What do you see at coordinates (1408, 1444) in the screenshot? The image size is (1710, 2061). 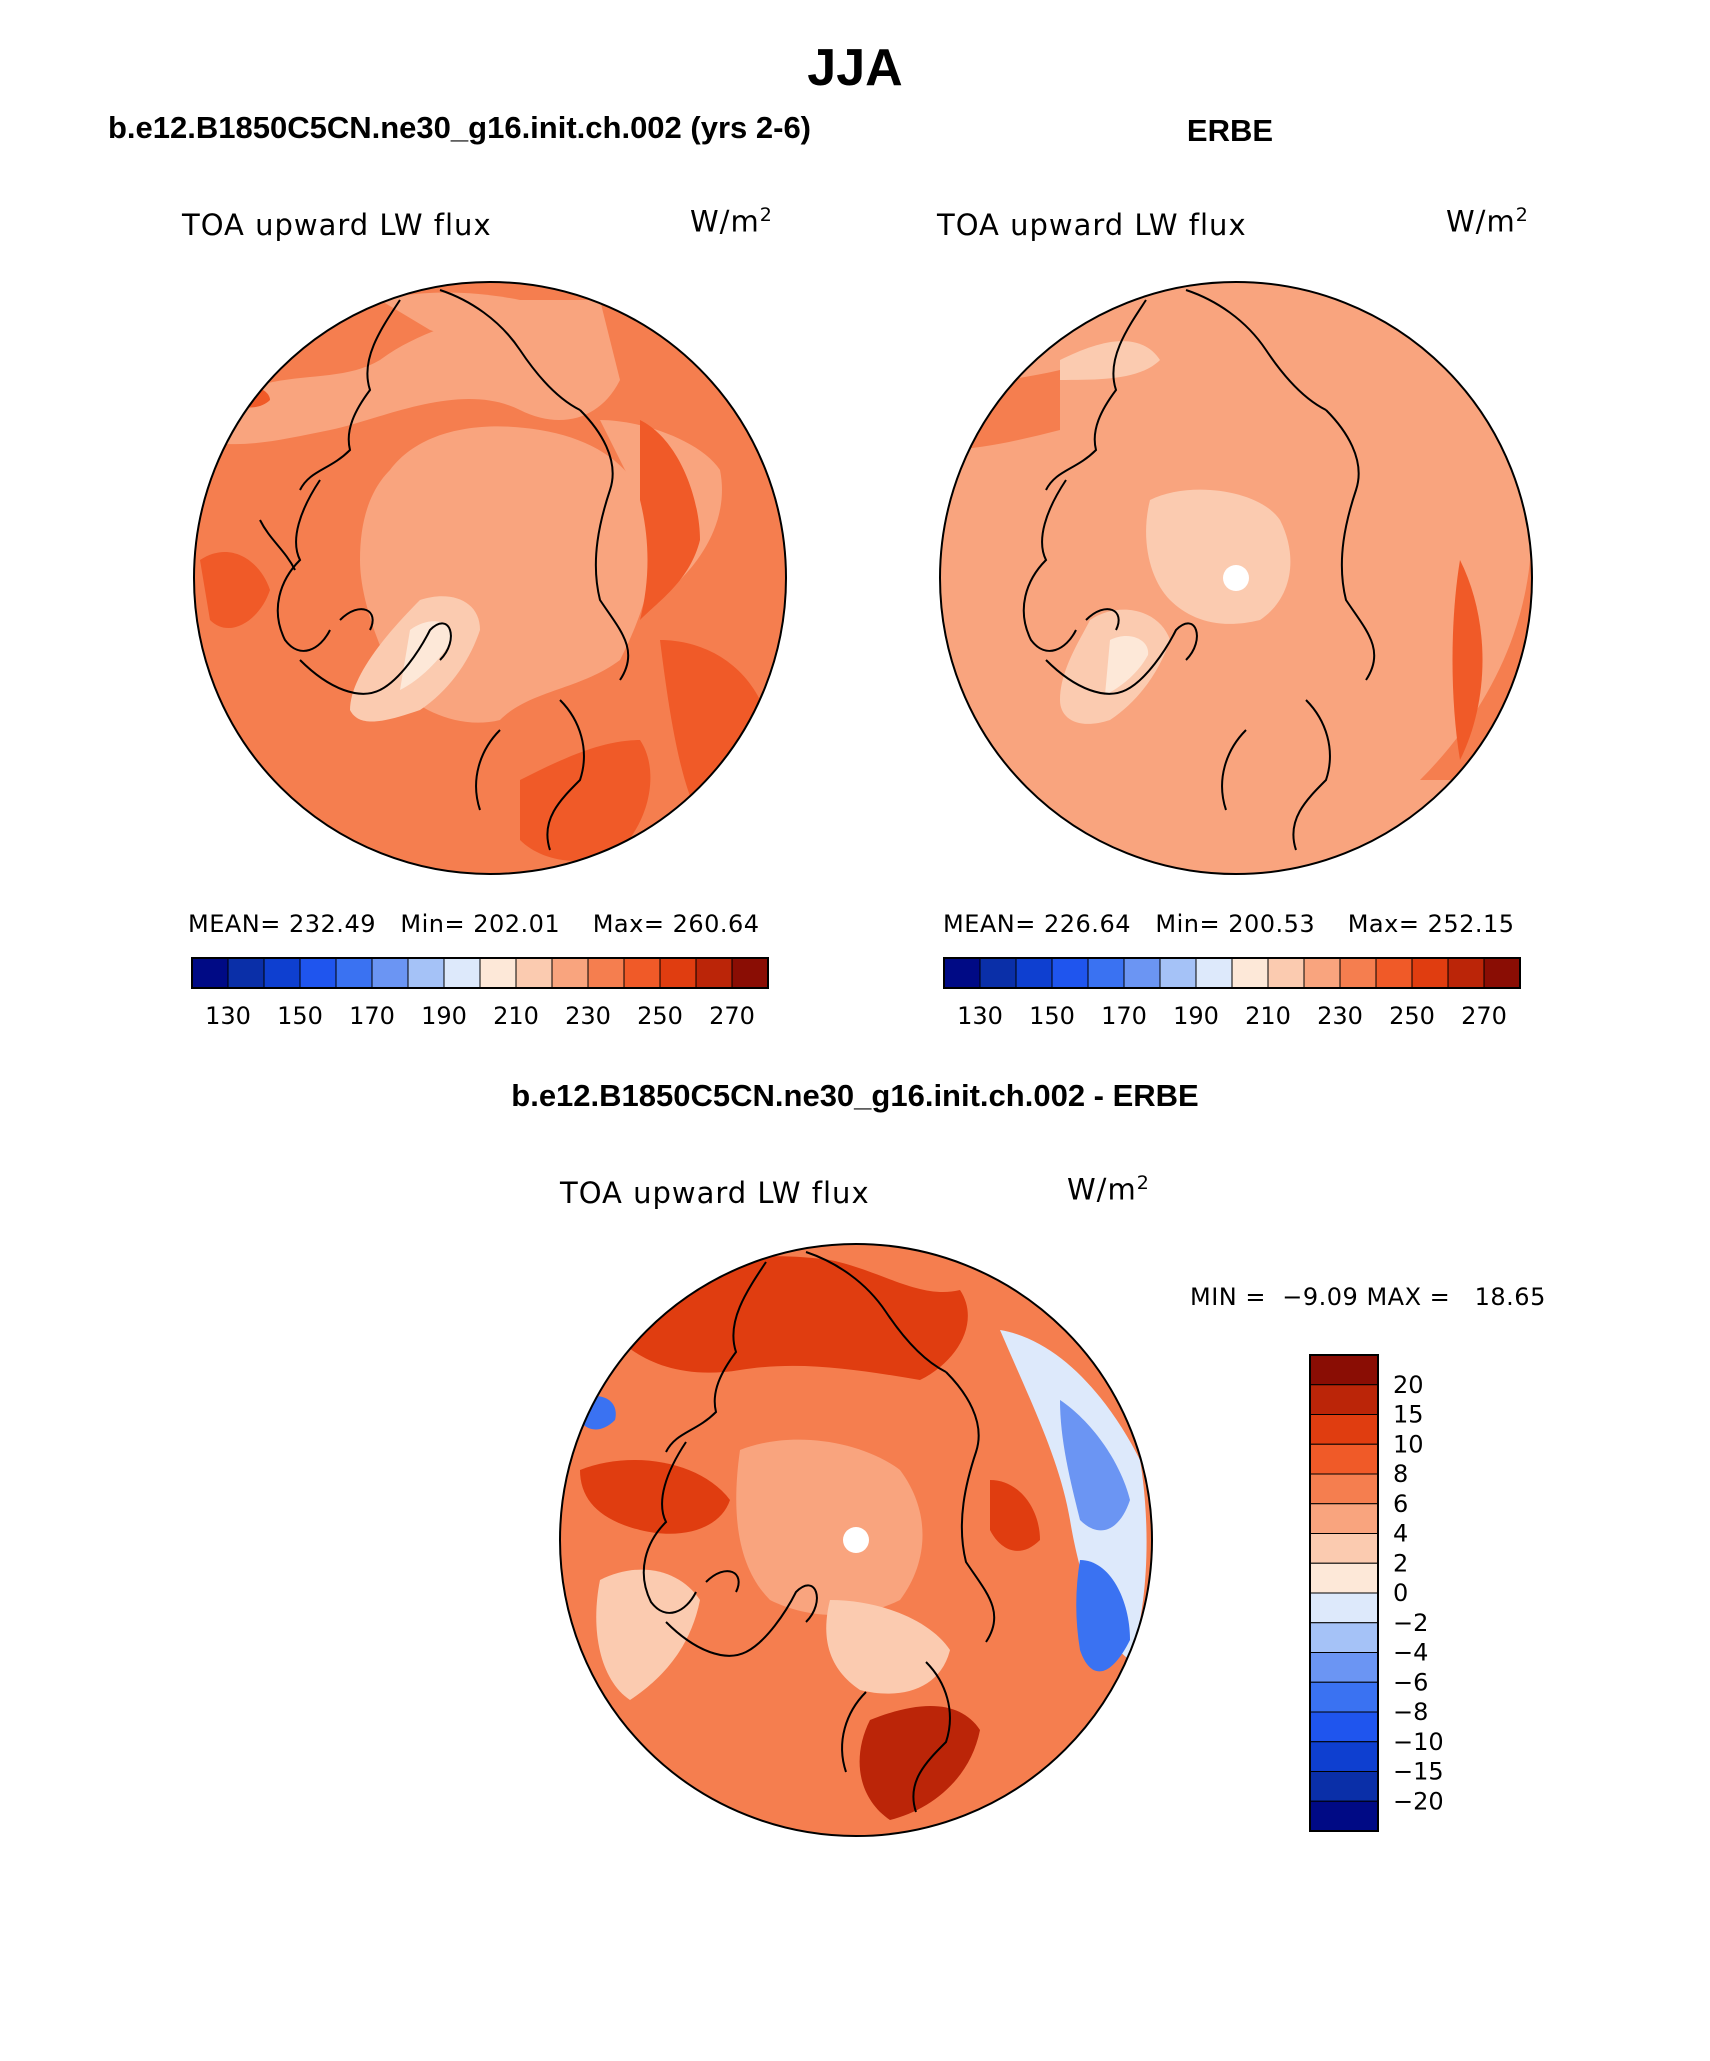 I see `diff-colorbar-tick-label: 10` at bounding box center [1408, 1444].